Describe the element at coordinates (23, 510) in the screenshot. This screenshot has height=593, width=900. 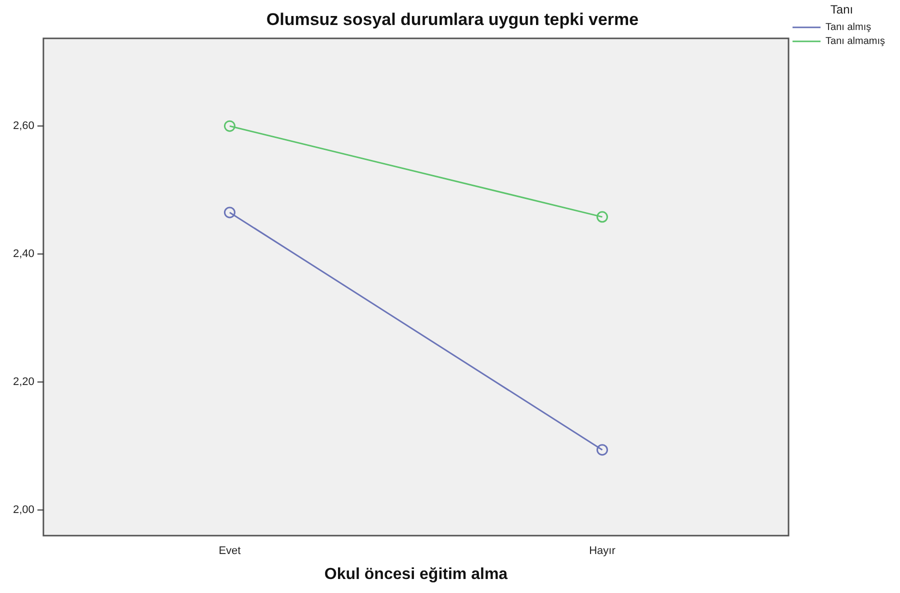
I see `y-tick-label: 2,00` at that location.